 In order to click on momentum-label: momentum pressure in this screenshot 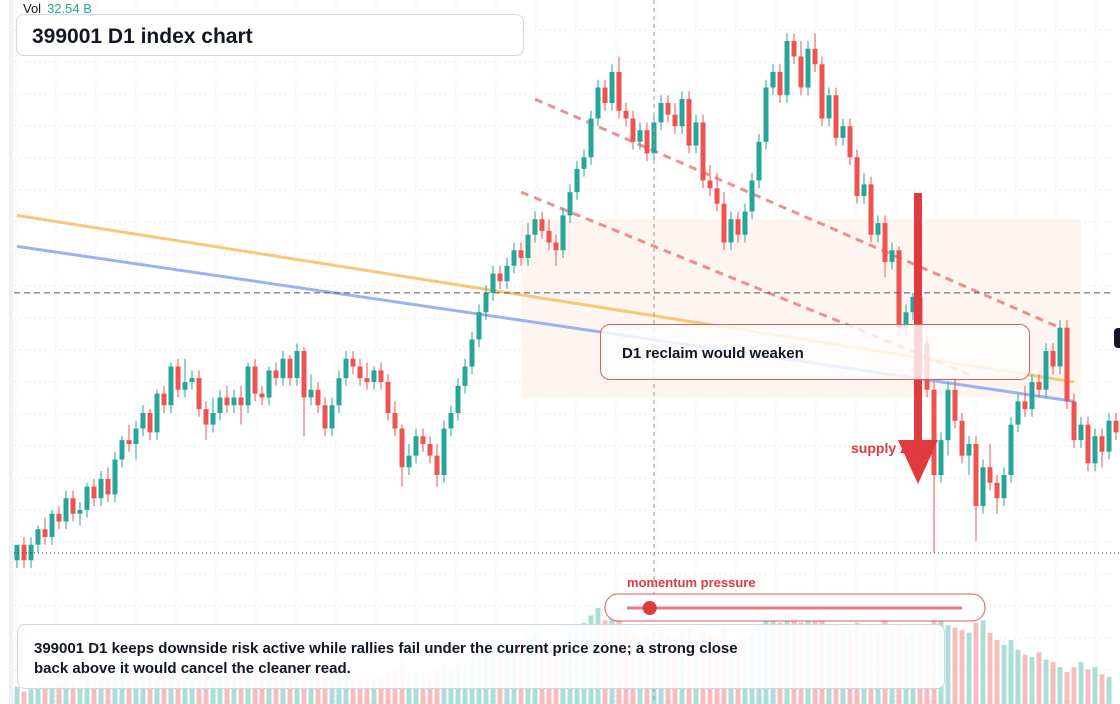, I will do `click(691, 582)`.